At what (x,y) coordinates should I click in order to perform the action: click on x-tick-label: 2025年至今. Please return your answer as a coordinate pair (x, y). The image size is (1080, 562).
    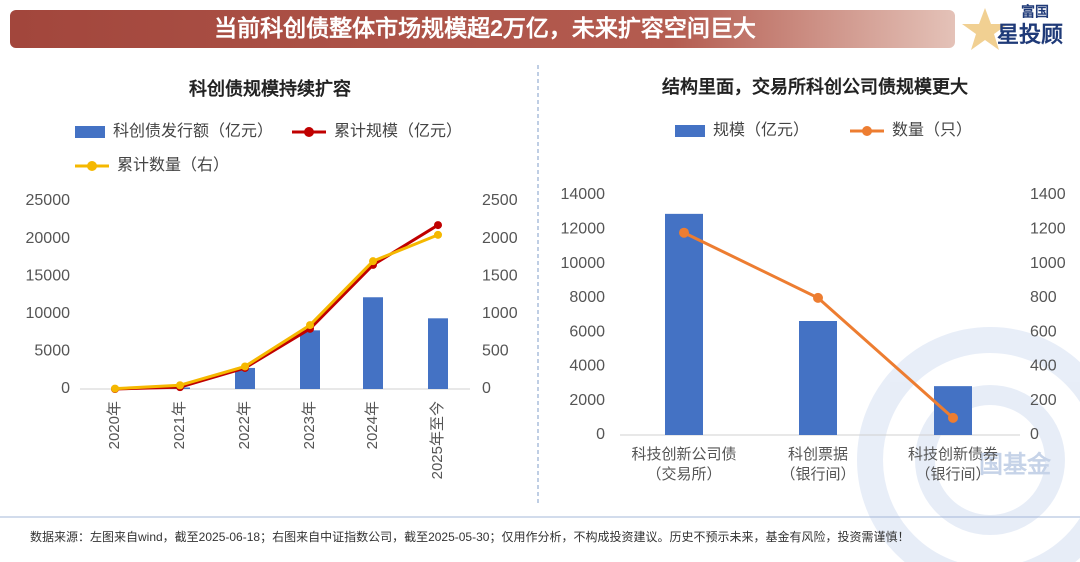
    Looking at the image, I should click on (437, 440).